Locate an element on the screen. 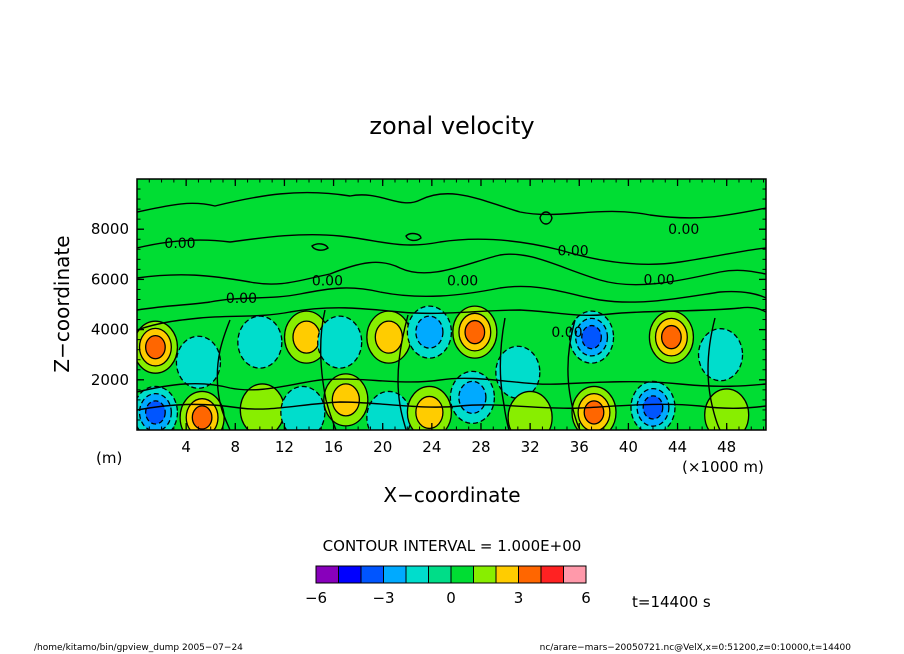  x-tick-label-0: 4 is located at coordinates (186, 447).